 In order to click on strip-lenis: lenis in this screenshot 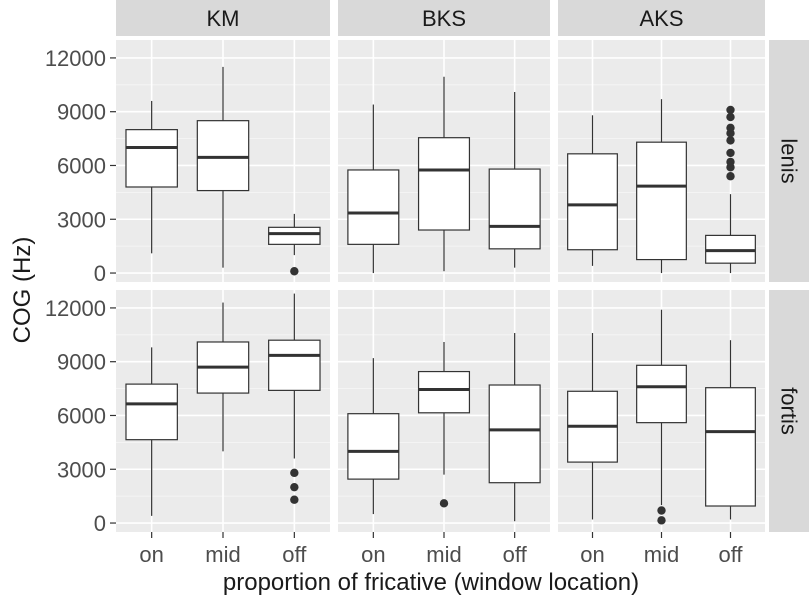, I will do `click(789, 161)`.